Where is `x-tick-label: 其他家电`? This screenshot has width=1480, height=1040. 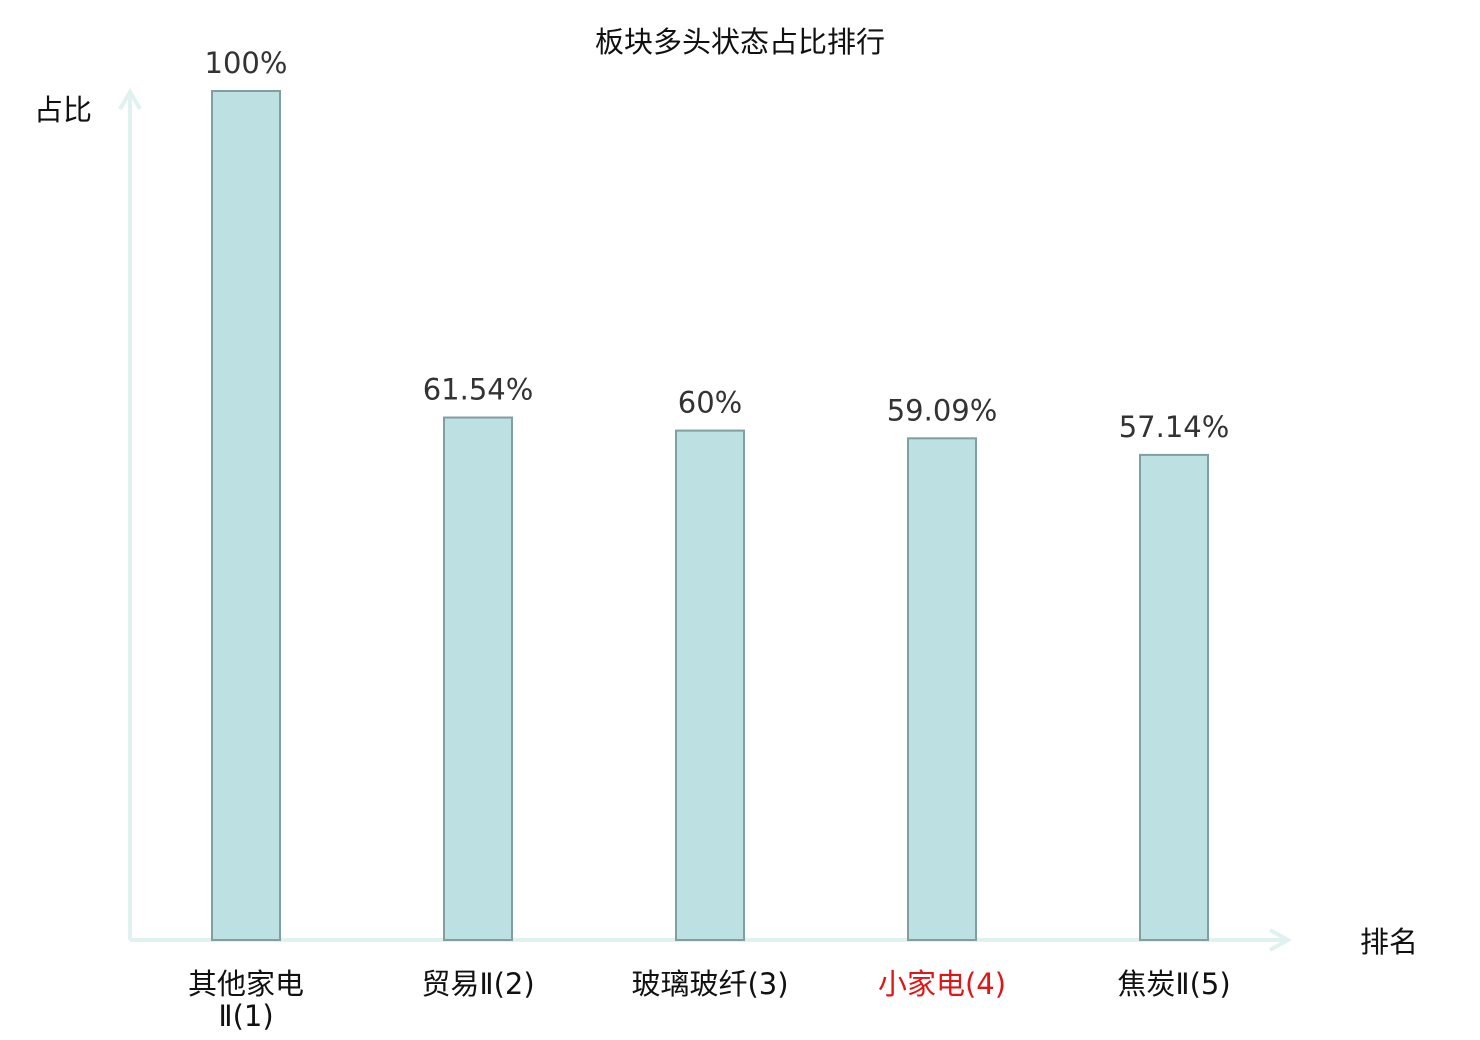 x-tick-label: 其他家电 is located at coordinates (246, 984).